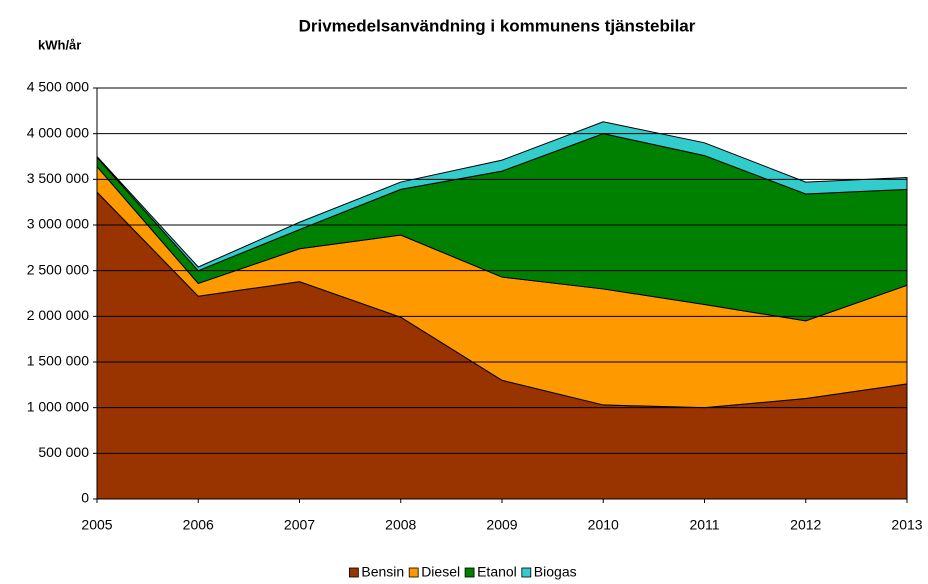 The width and height of the screenshot is (928, 584). I want to click on y-tick-label: 1 000 000, so click(58, 406).